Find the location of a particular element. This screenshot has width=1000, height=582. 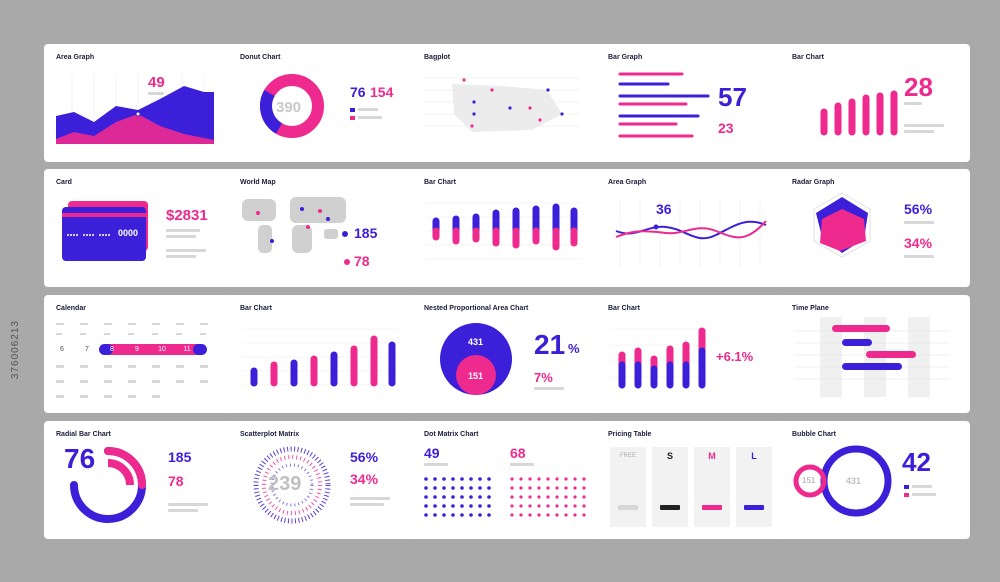

donut-svg is located at coordinates (292, 106).